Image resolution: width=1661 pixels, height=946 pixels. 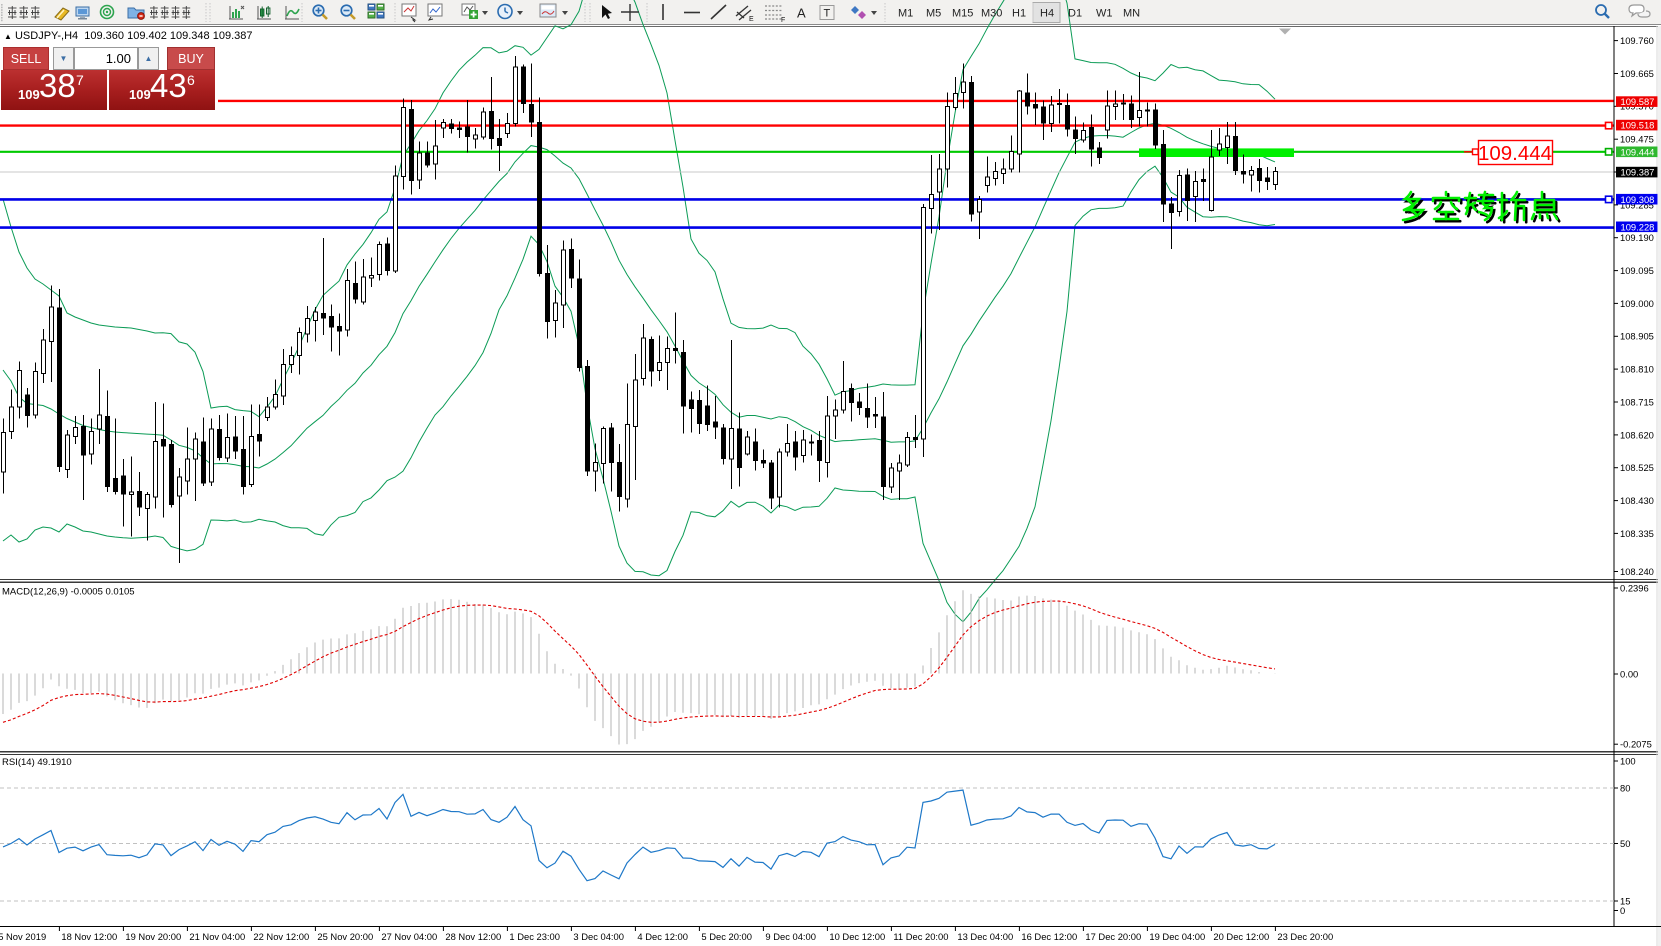 I want to click on svg-text: 109.190, so click(x=1637, y=237).